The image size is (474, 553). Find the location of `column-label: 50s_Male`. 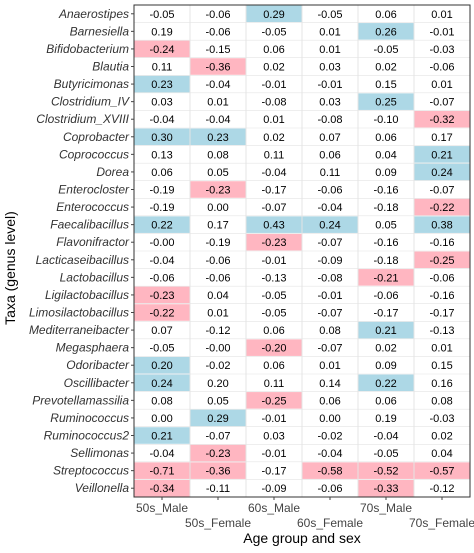

column-label: 50s_Male is located at coordinates (162, 508).